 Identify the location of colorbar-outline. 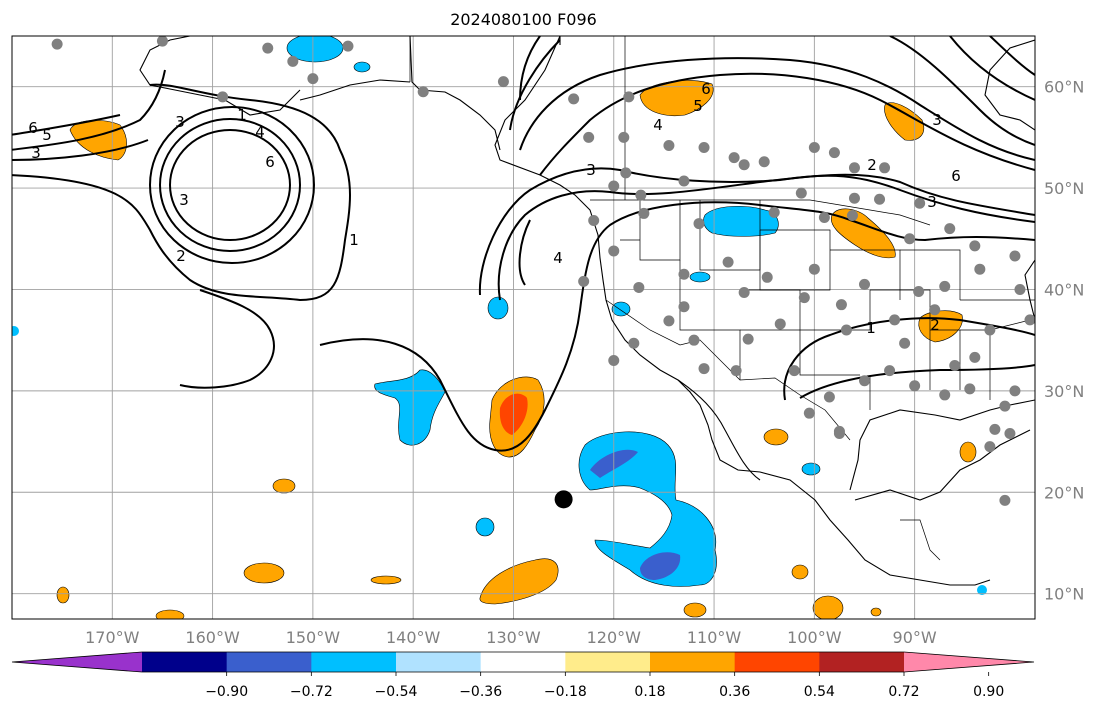
(523, 662).